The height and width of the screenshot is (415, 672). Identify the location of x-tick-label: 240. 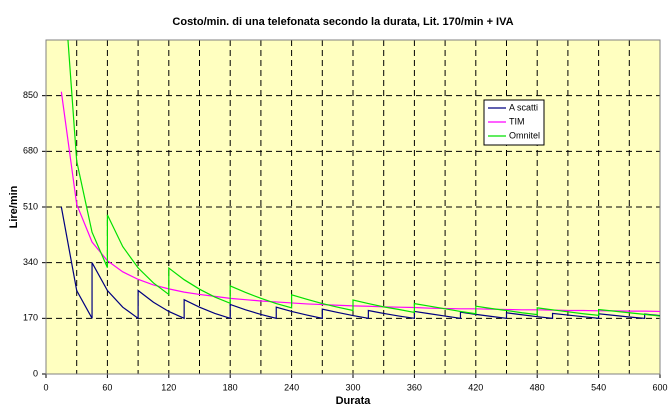
(291, 387).